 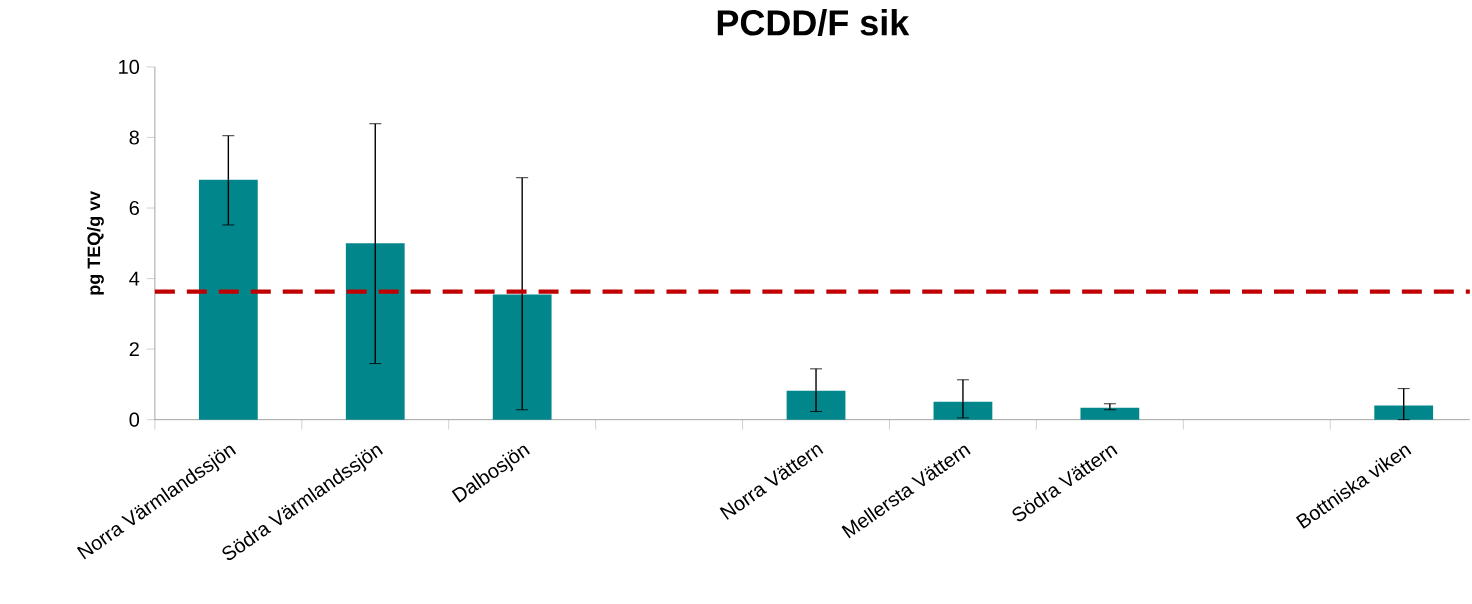 What do you see at coordinates (813, 23) in the screenshot?
I see `chart-title: PCDD/F sik` at bounding box center [813, 23].